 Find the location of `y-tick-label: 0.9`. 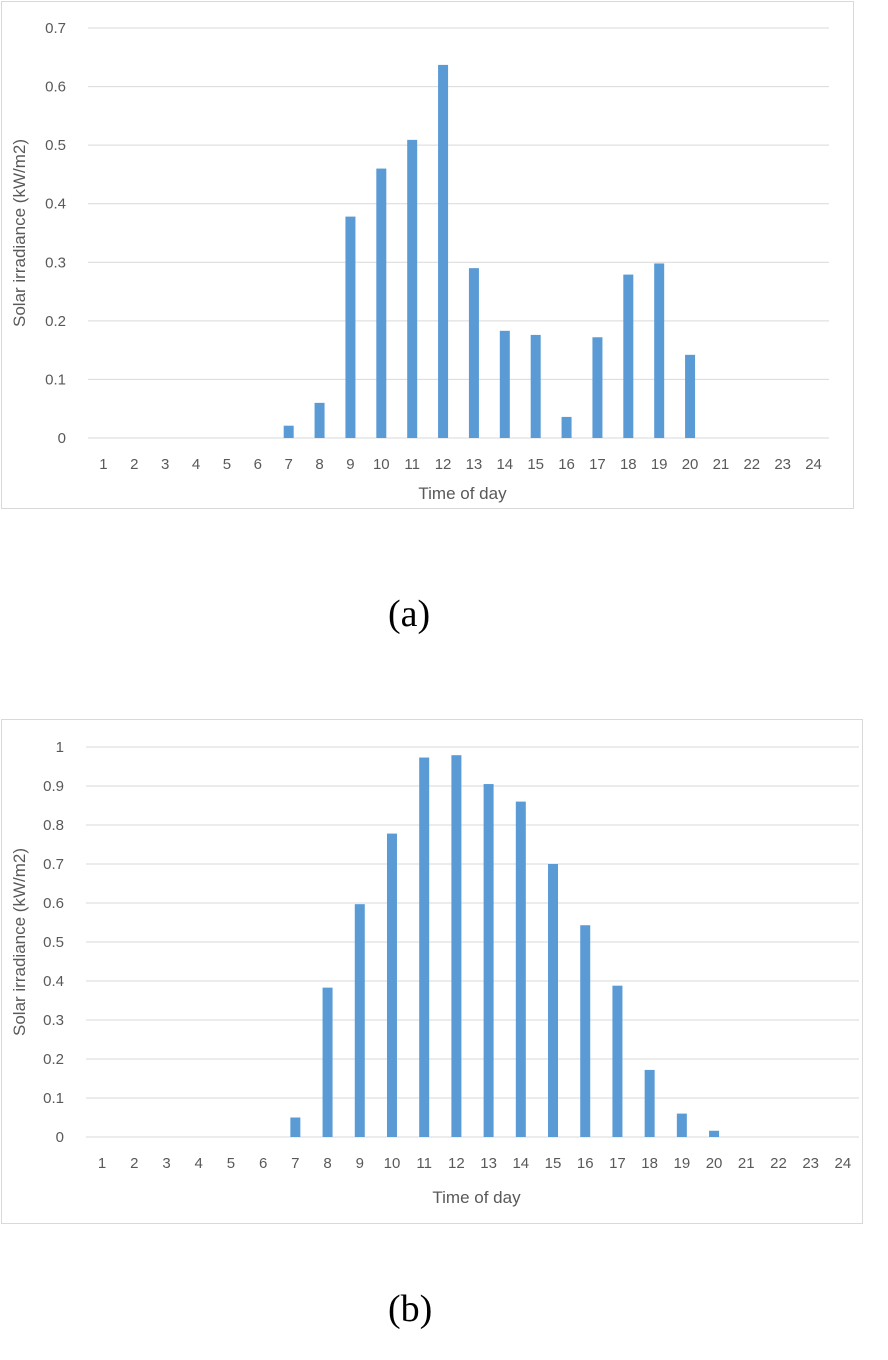

y-tick-label: 0.9 is located at coordinates (53, 786).